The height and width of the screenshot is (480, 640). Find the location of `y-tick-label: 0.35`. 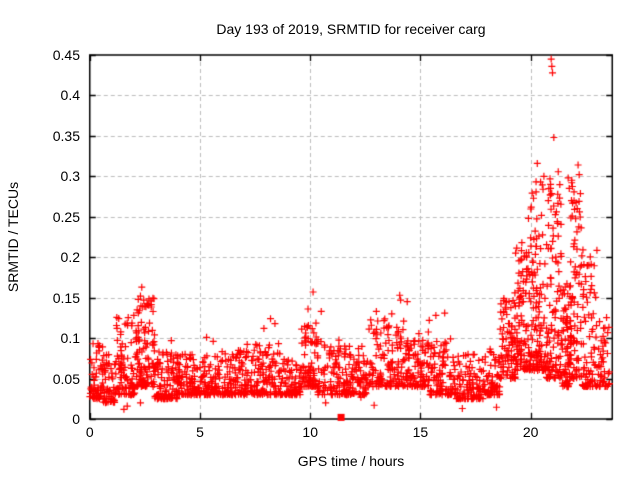

y-tick-label: 0.35 is located at coordinates (66, 135).